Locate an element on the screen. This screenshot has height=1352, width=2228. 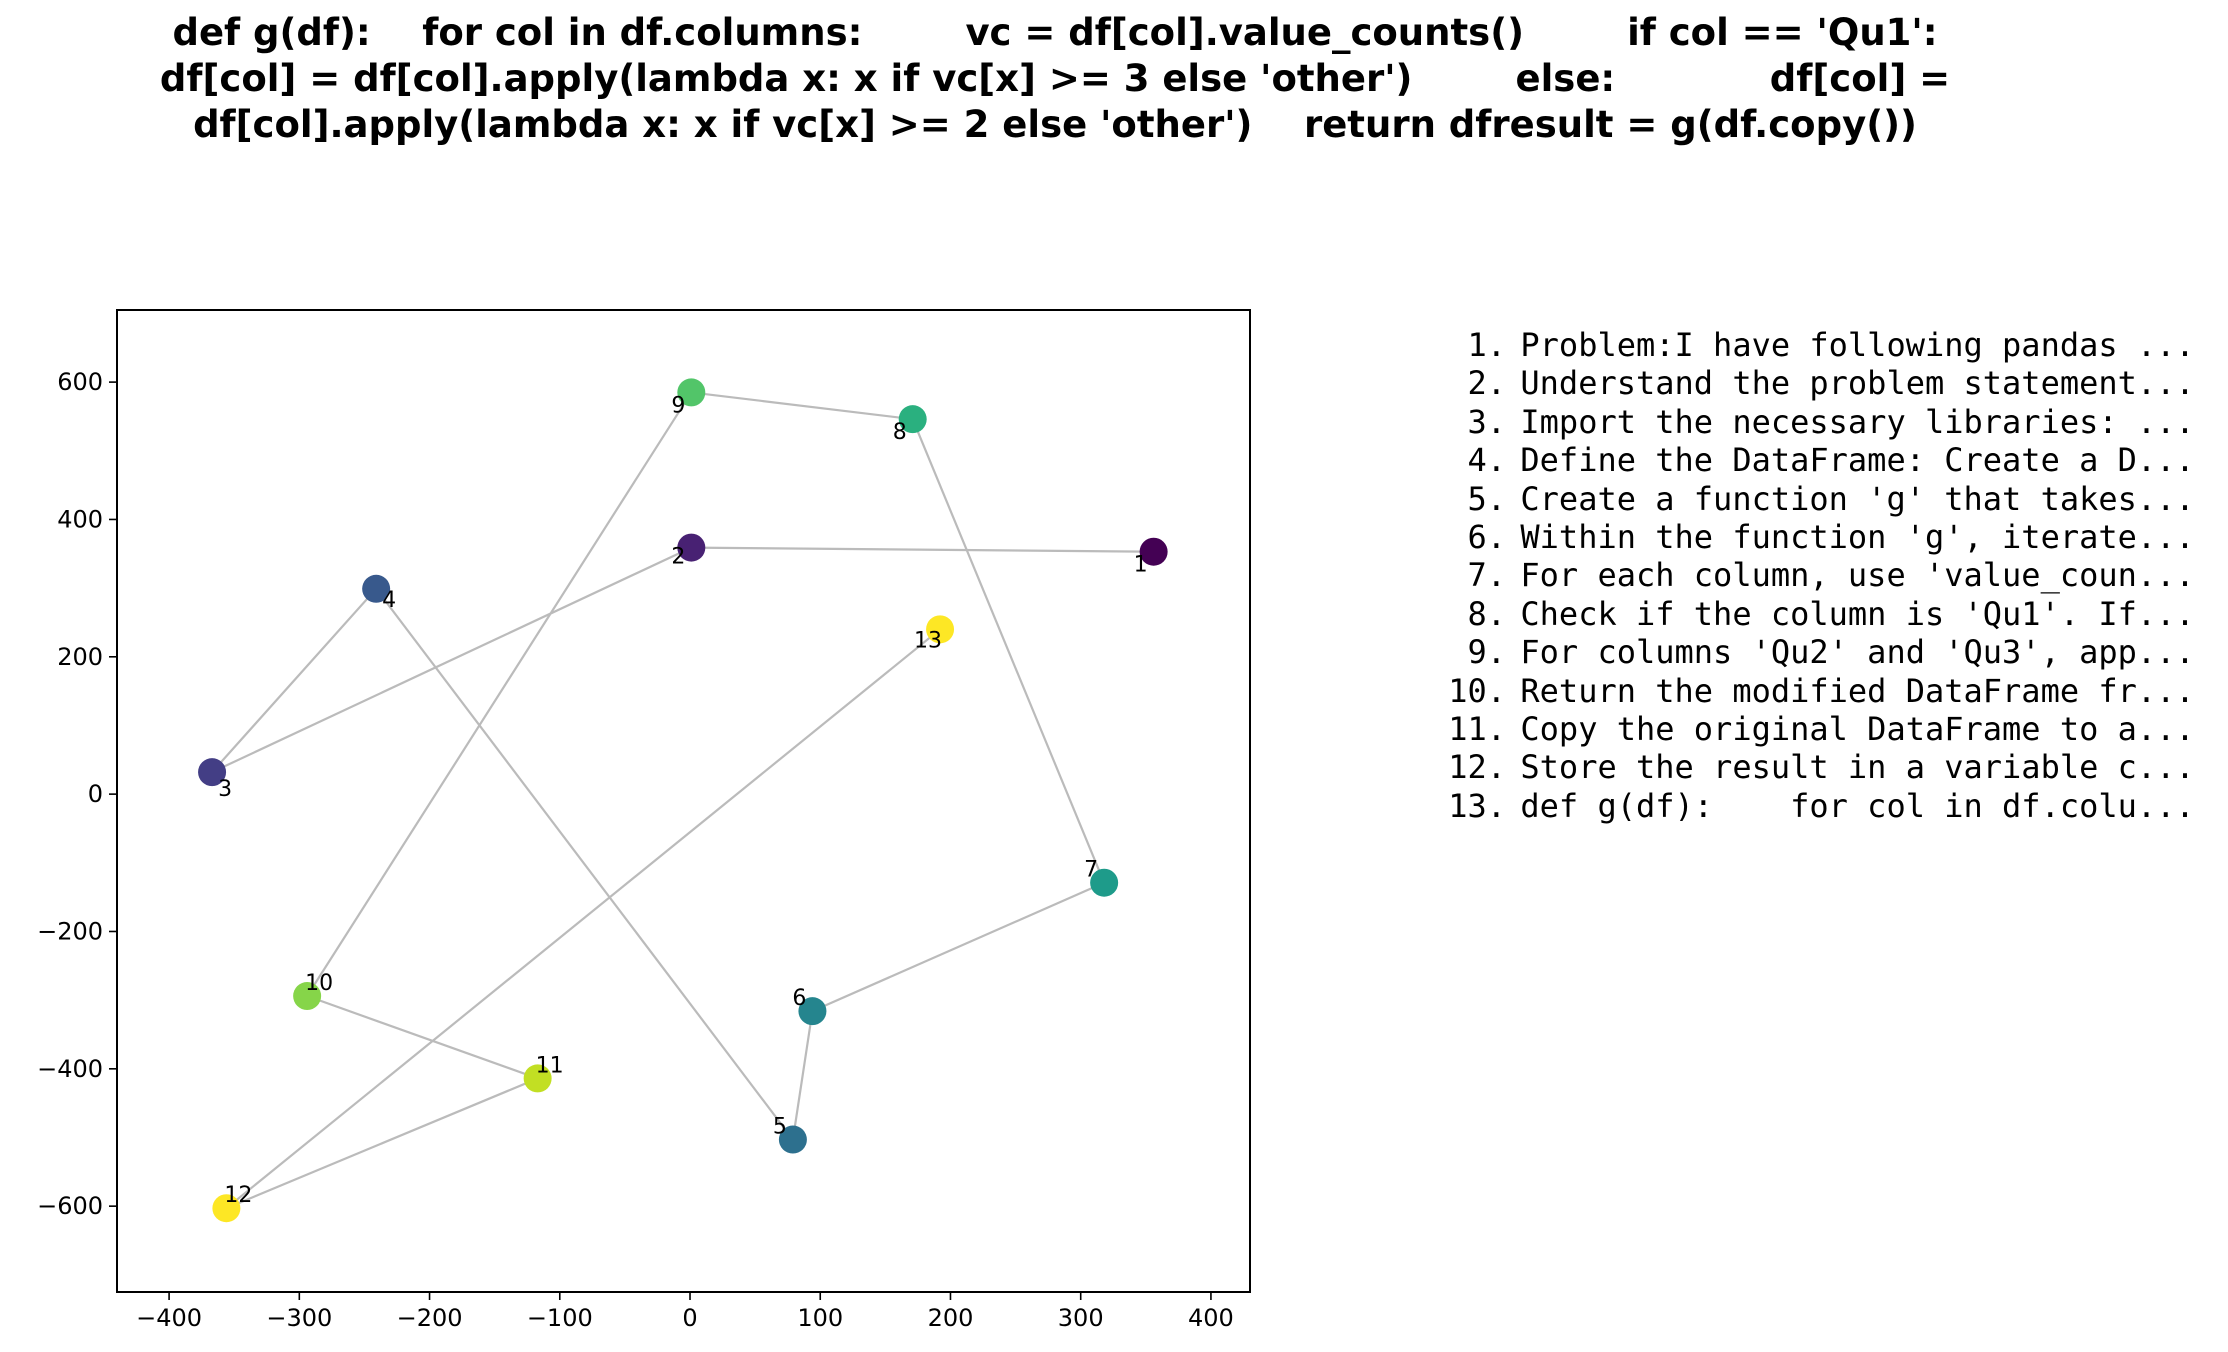
step-number: 13. is located at coordinates (1477, 805).